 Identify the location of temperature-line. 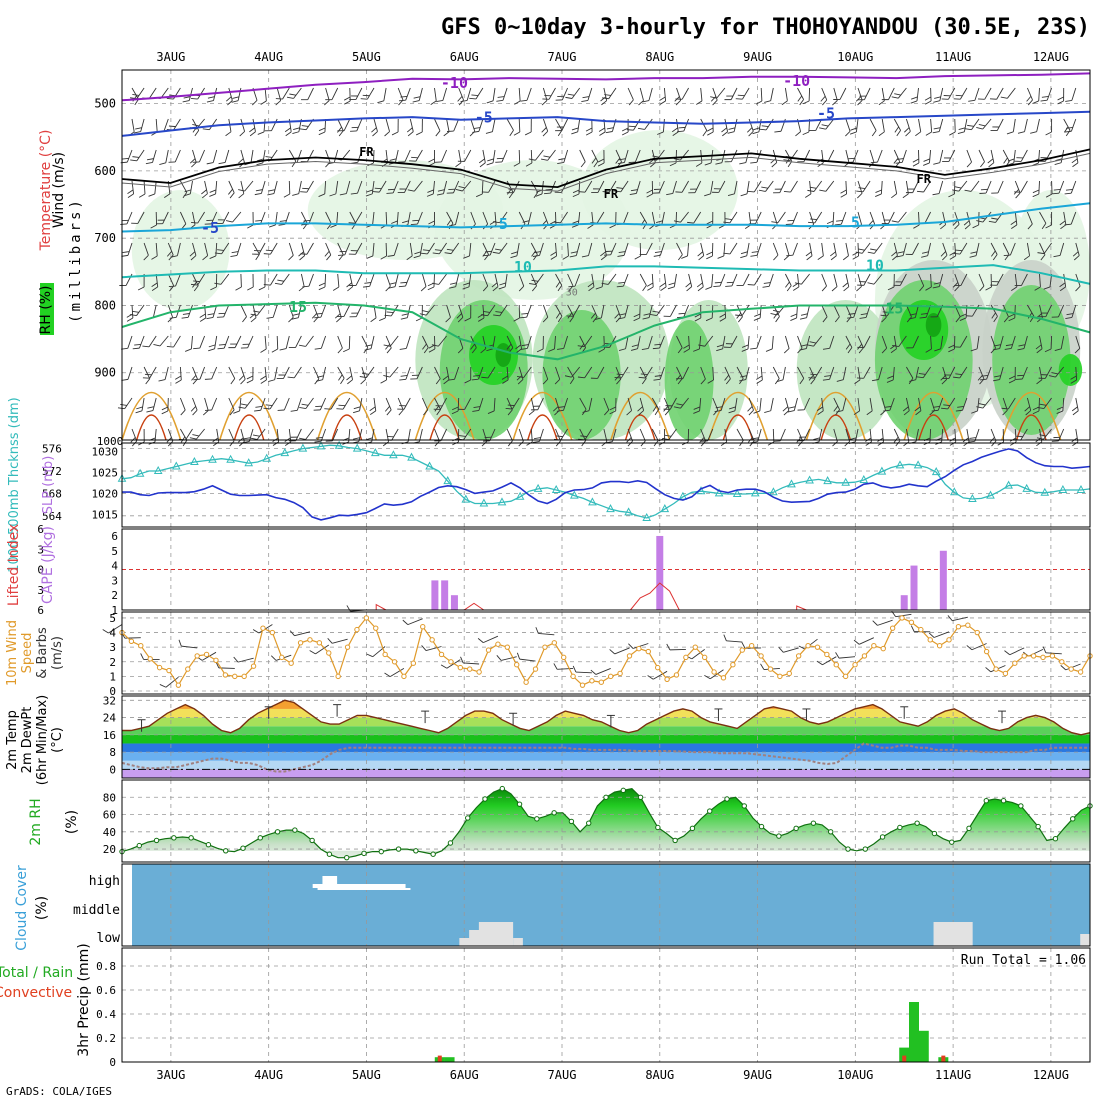
(606, 717).